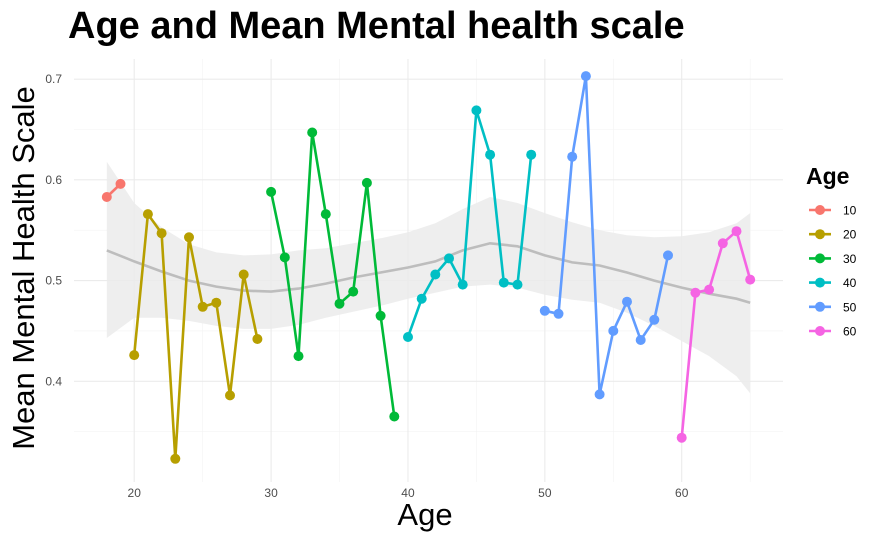 Image resolution: width=875 pixels, height=540 pixels. Describe the element at coordinates (135, 493) in the screenshot. I see `x-tick-label: 20` at that location.